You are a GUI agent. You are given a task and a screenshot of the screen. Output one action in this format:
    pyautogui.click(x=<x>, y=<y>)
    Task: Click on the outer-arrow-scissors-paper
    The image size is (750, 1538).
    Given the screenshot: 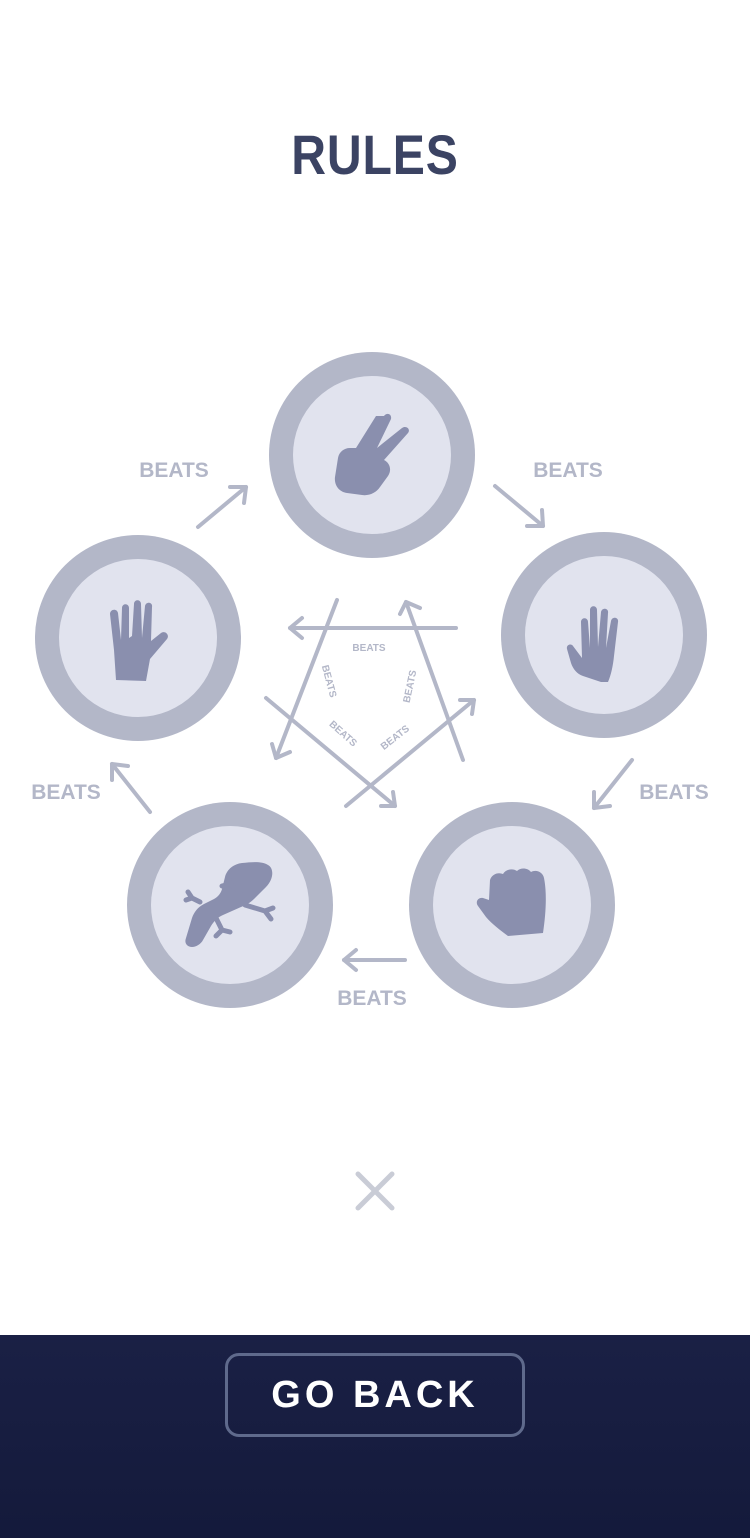 What is the action you would take?
    pyautogui.click(x=519, y=506)
    